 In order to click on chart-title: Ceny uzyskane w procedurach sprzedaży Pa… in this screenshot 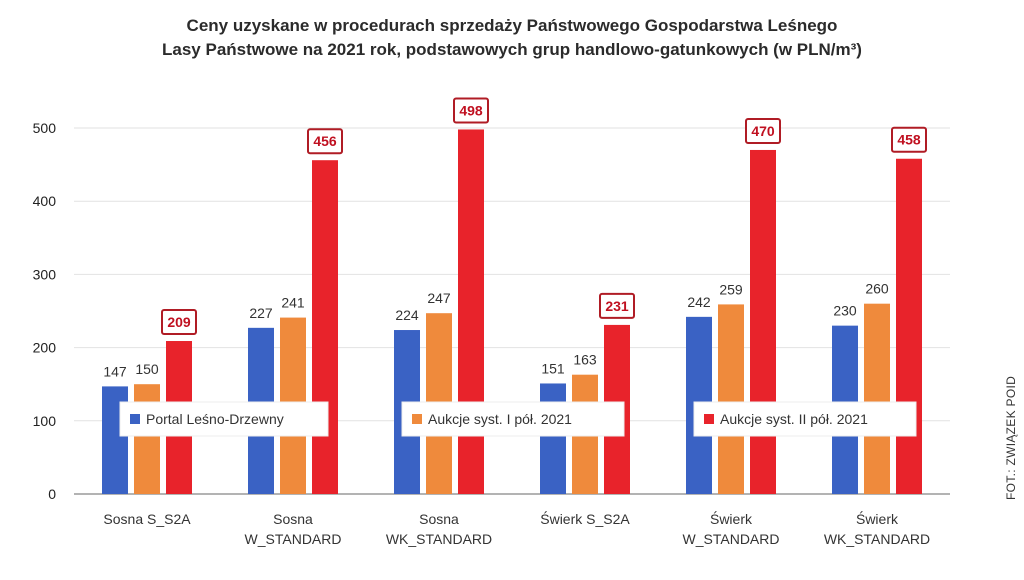, I will do `click(512, 38)`.